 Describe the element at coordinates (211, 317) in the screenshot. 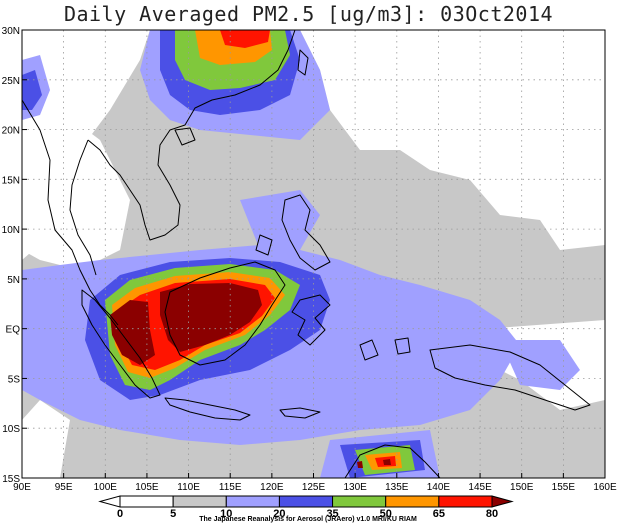

I see `pm25-above-80-region` at that location.